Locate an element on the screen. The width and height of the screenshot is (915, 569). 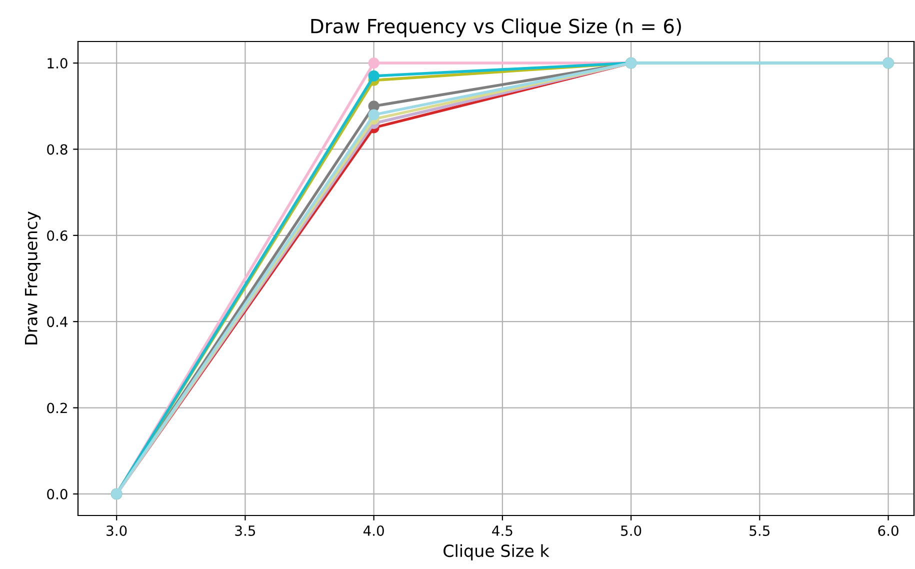
x-tick-label: 5.5 is located at coordinates (760, 531).